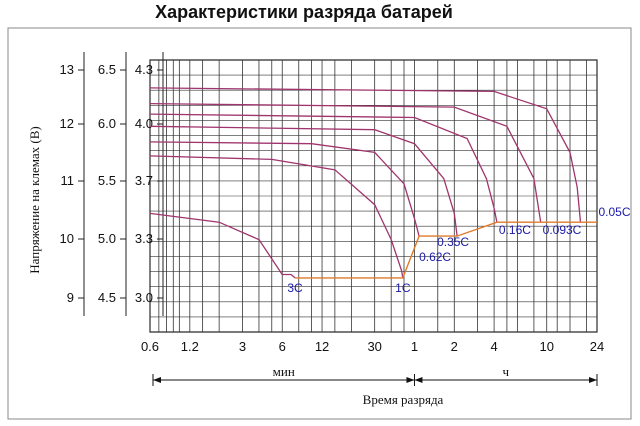 Image resolution: width=640 pixels, height=426 pixels. I want to click on x-tick-label: 10, so click(546, 346).